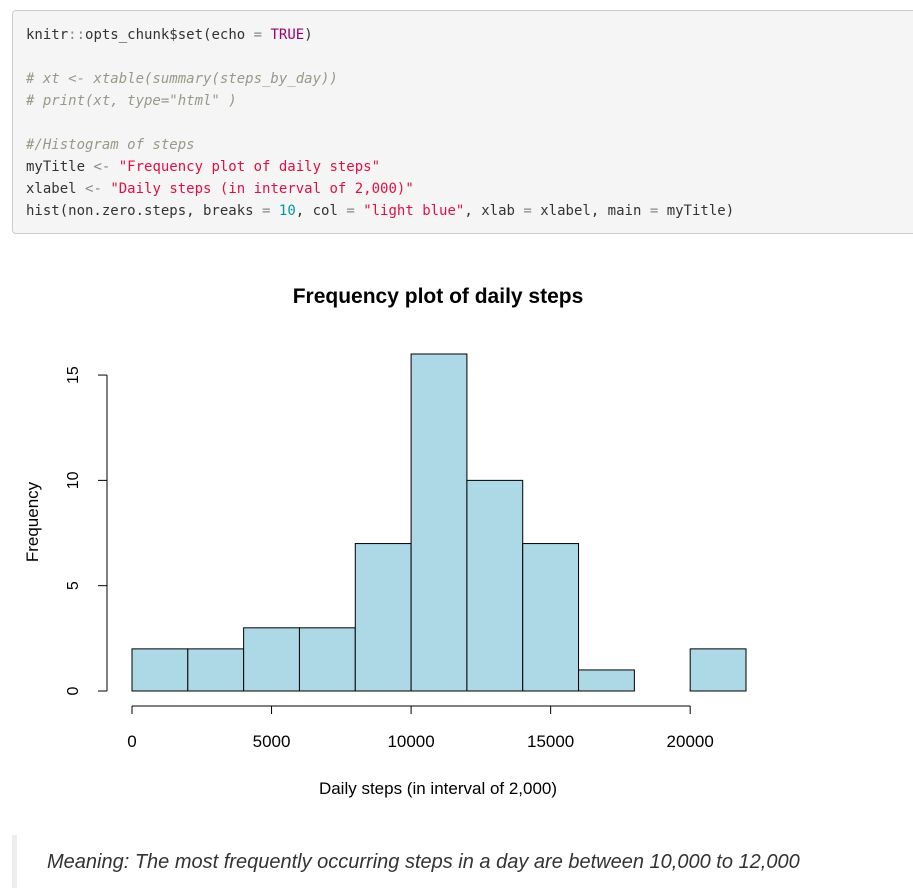 The width and height of the screenshot is (913, 888). I want to click on y-axis-label: Frequency, so click(32, 521).